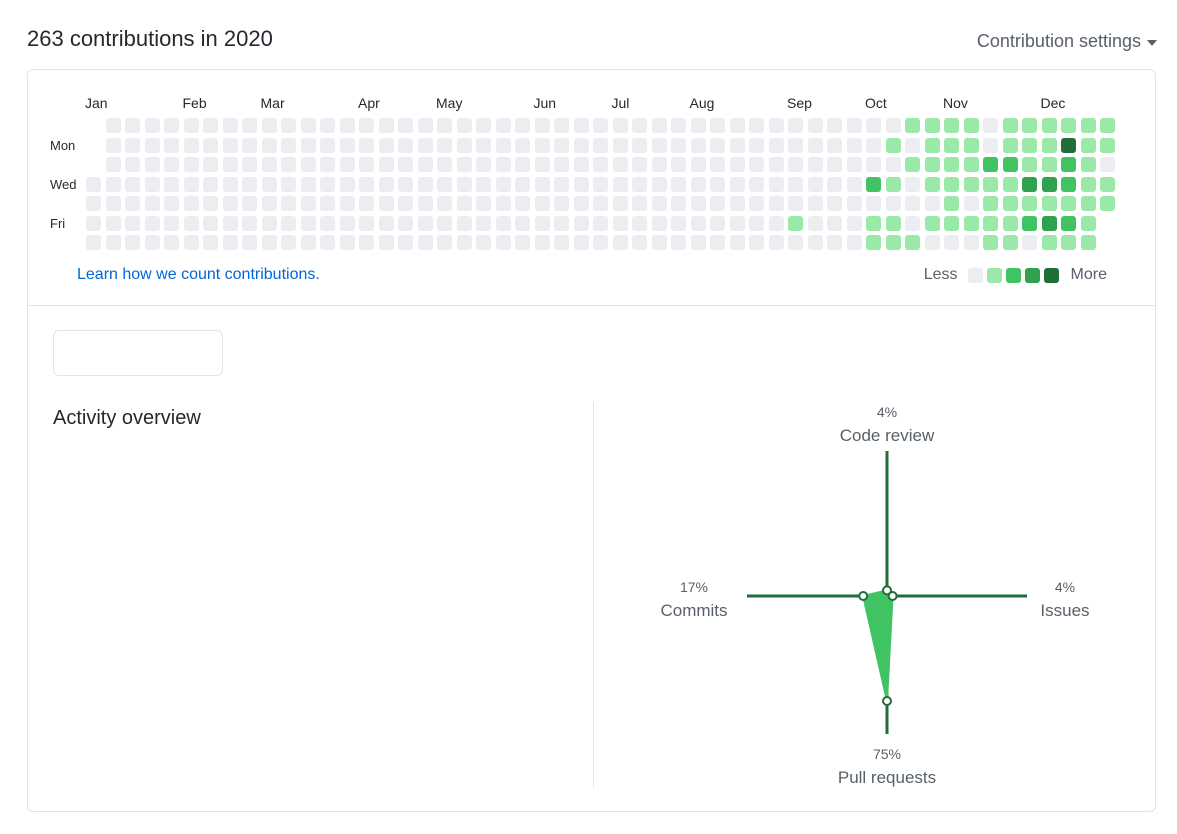 The width and height of the screenshot is (1177, 834). I want to click on filter-box, so click(138, 353).